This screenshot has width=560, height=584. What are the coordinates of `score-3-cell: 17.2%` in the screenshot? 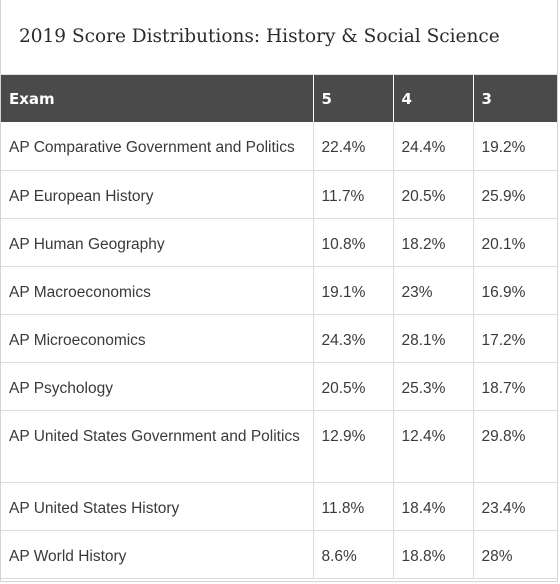 It's located at (515, 338).